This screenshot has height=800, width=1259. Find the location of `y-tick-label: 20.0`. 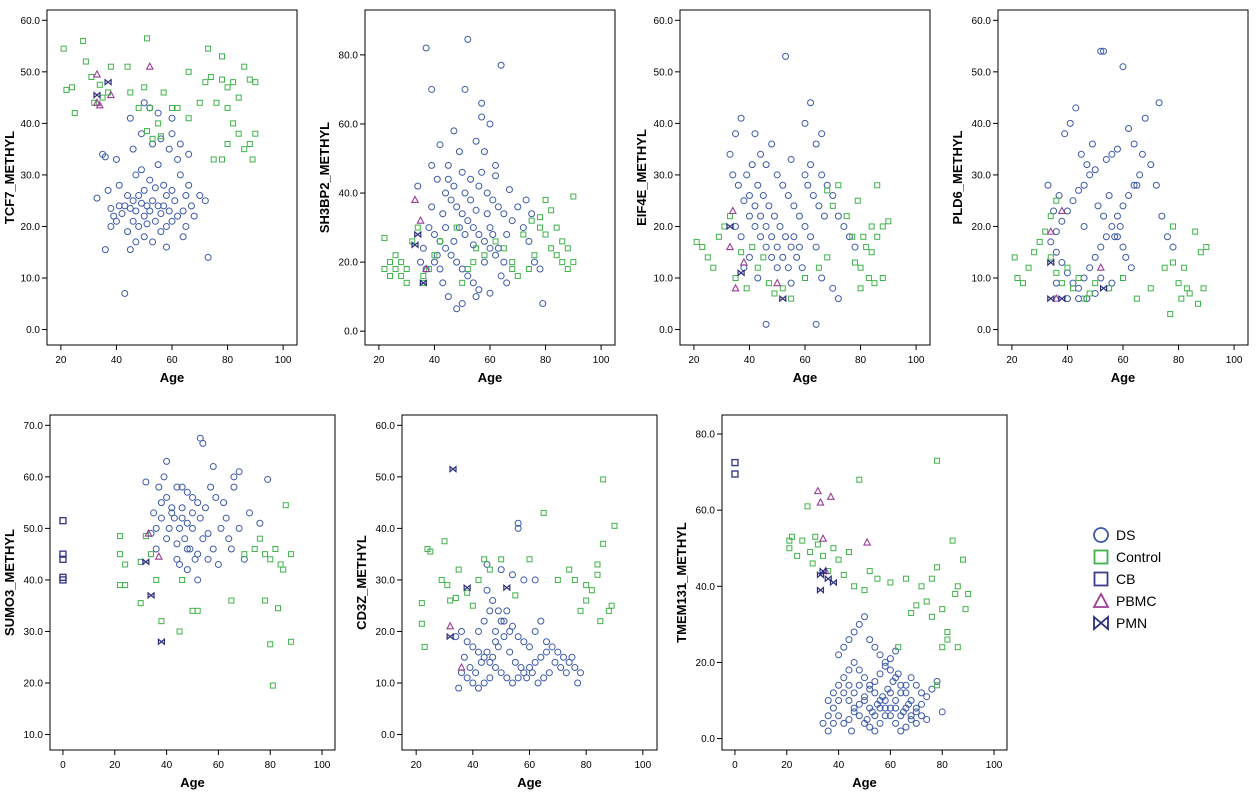

y-tick-label: 20.0 is located at coordinates (386, 632).